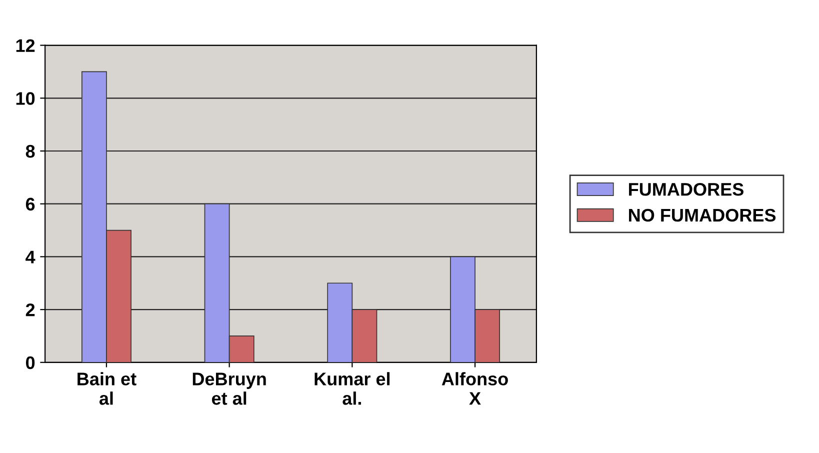  I want to click on x-tick-label: Alfonso X, so click(475, 388).